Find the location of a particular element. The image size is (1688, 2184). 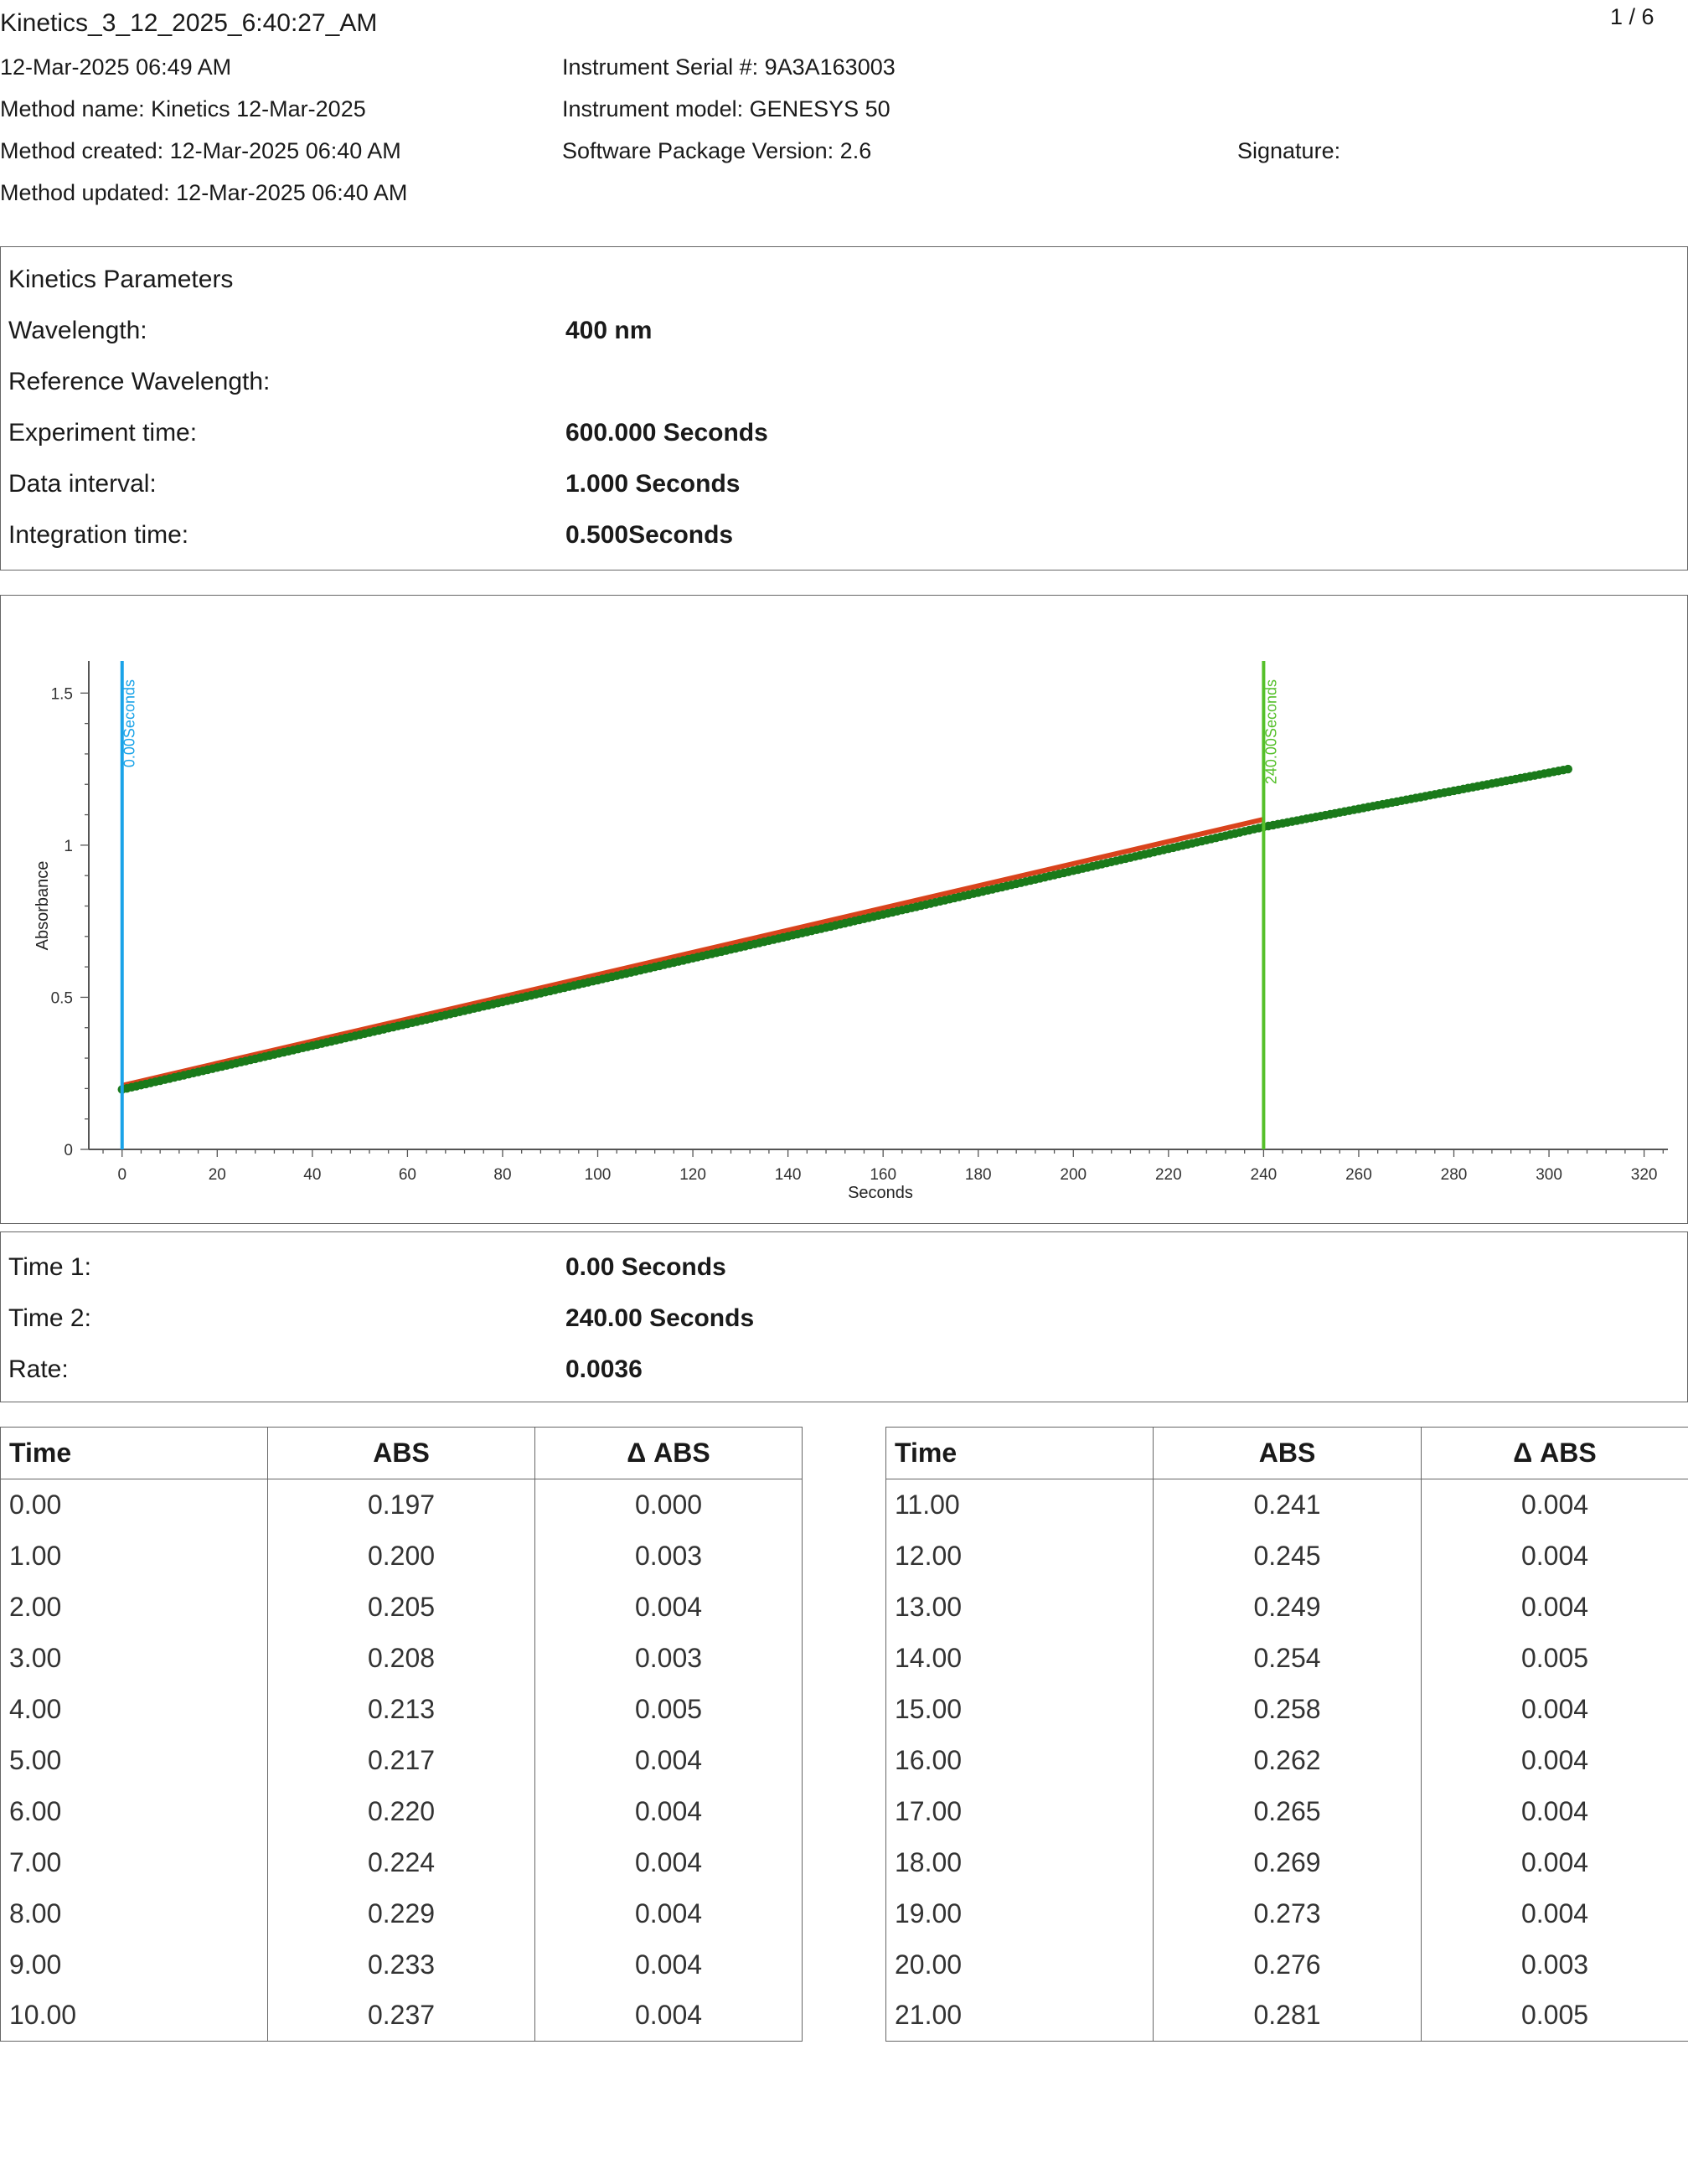

cell-time: 1.00 is located at coordinates (134, 1556).